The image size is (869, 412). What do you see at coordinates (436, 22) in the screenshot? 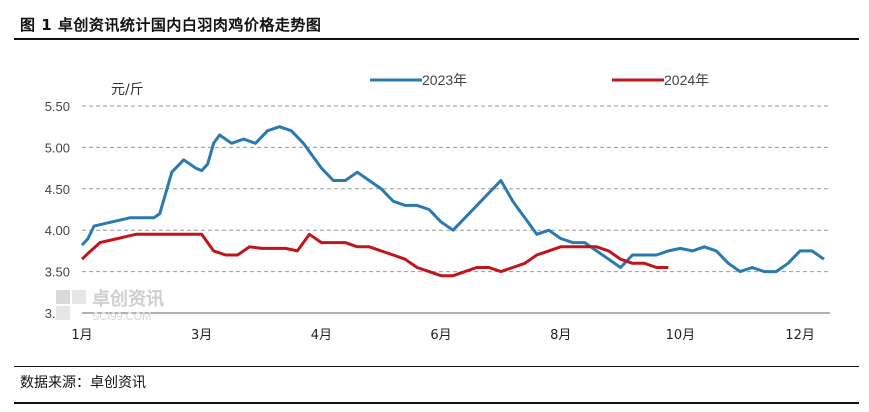
I see `chart-header: 图 1 卓创资讯统计国内白羽肉鸡价格走势图` at bounding box center [436, 22].